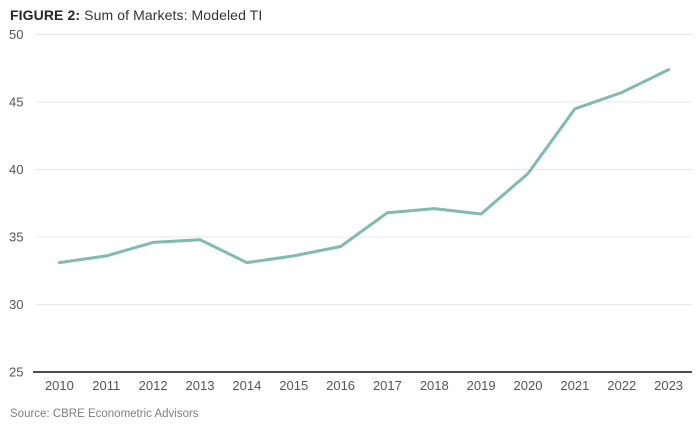 Image resolution: width=700 pixels, height=432 pixels. Describe the element at coordinates (16, 237) in the screenshot. I see `y-tick-label: 35` at that location.